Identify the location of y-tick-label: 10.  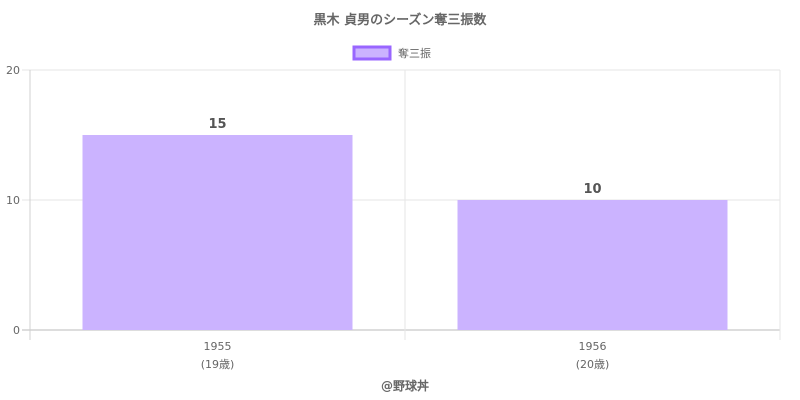
(13, 200).